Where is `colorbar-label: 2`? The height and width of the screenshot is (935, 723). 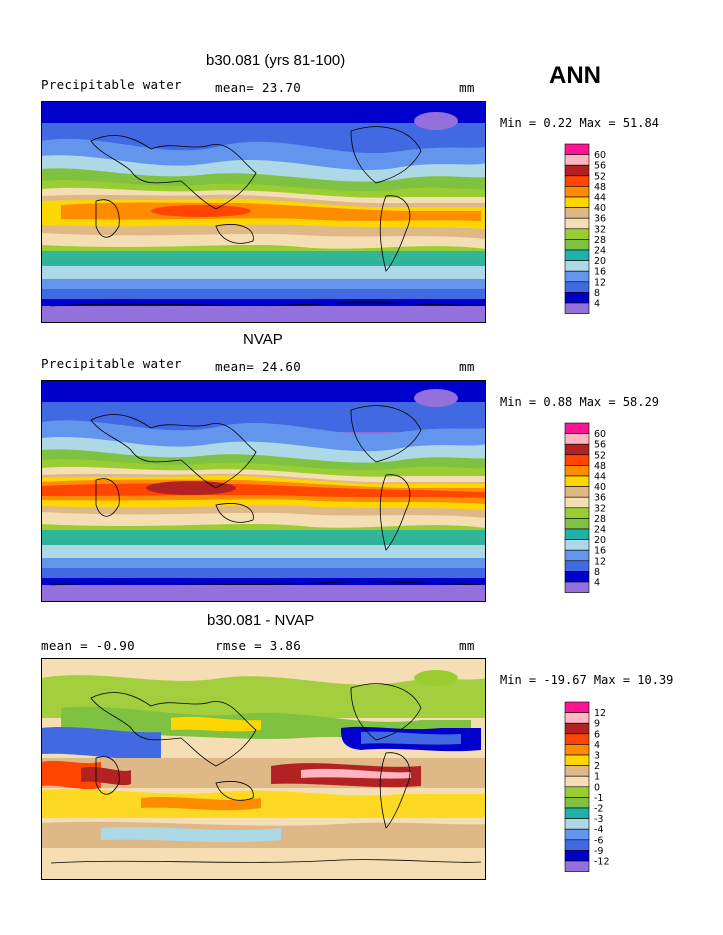 colorbar-label: 2 is located at coordinates (597, 766).